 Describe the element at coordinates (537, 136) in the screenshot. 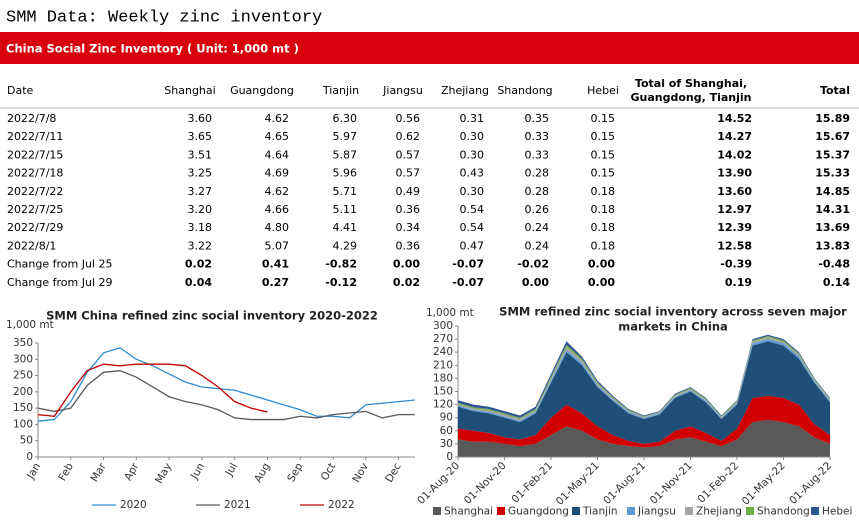

I see `table-cell: 0.33` at that location.